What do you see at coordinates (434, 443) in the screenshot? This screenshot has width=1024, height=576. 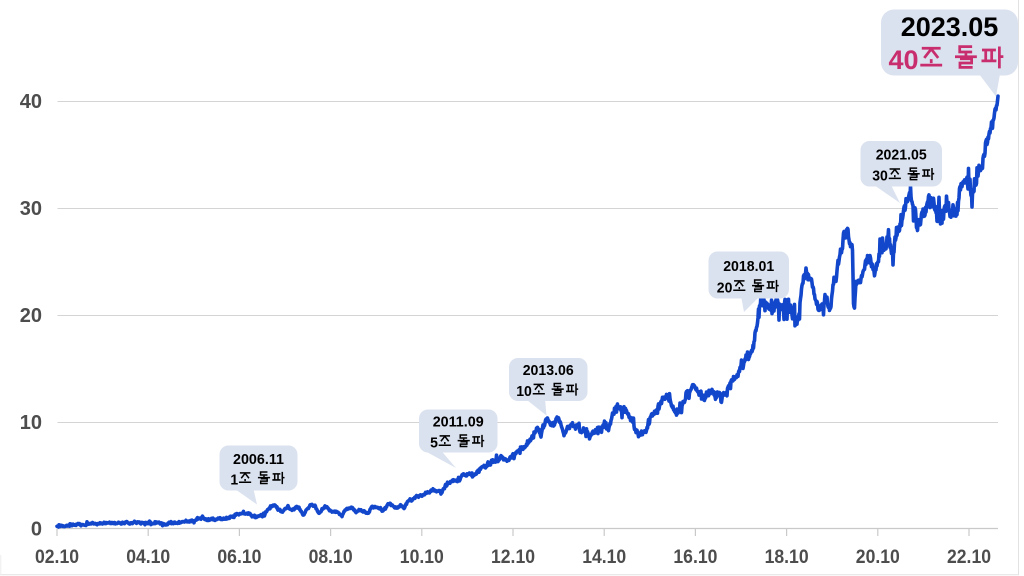 I see `svg-text: 5` at bounding box center [434, 443].